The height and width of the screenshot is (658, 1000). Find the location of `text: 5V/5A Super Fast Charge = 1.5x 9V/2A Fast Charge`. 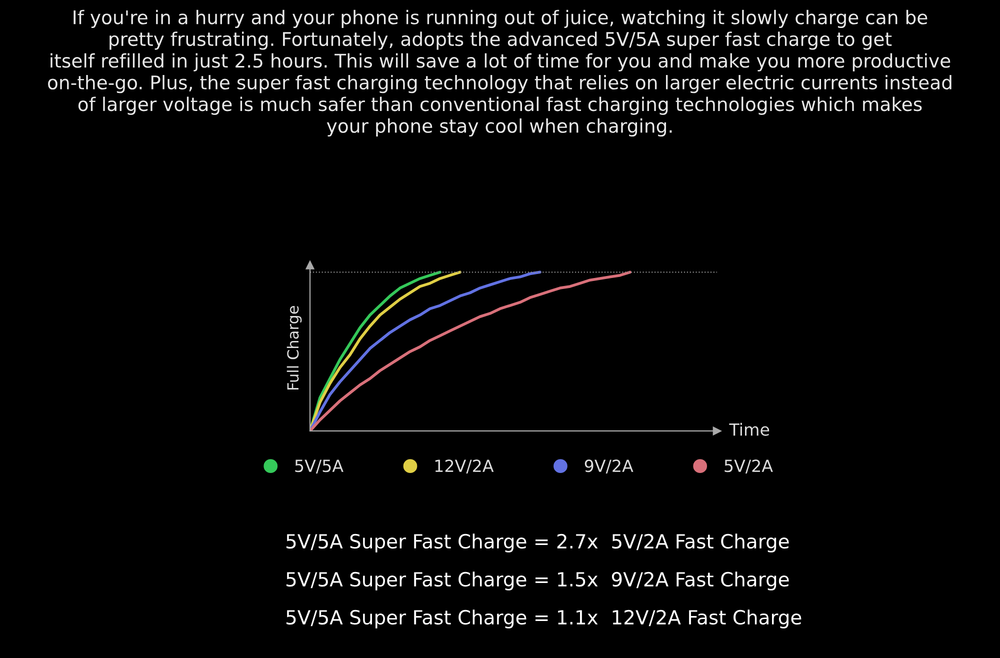

text: 5V/5A Super Fast Charge = 1.5x 9V/2A Fast Charge is located at coordinates (537, 581).